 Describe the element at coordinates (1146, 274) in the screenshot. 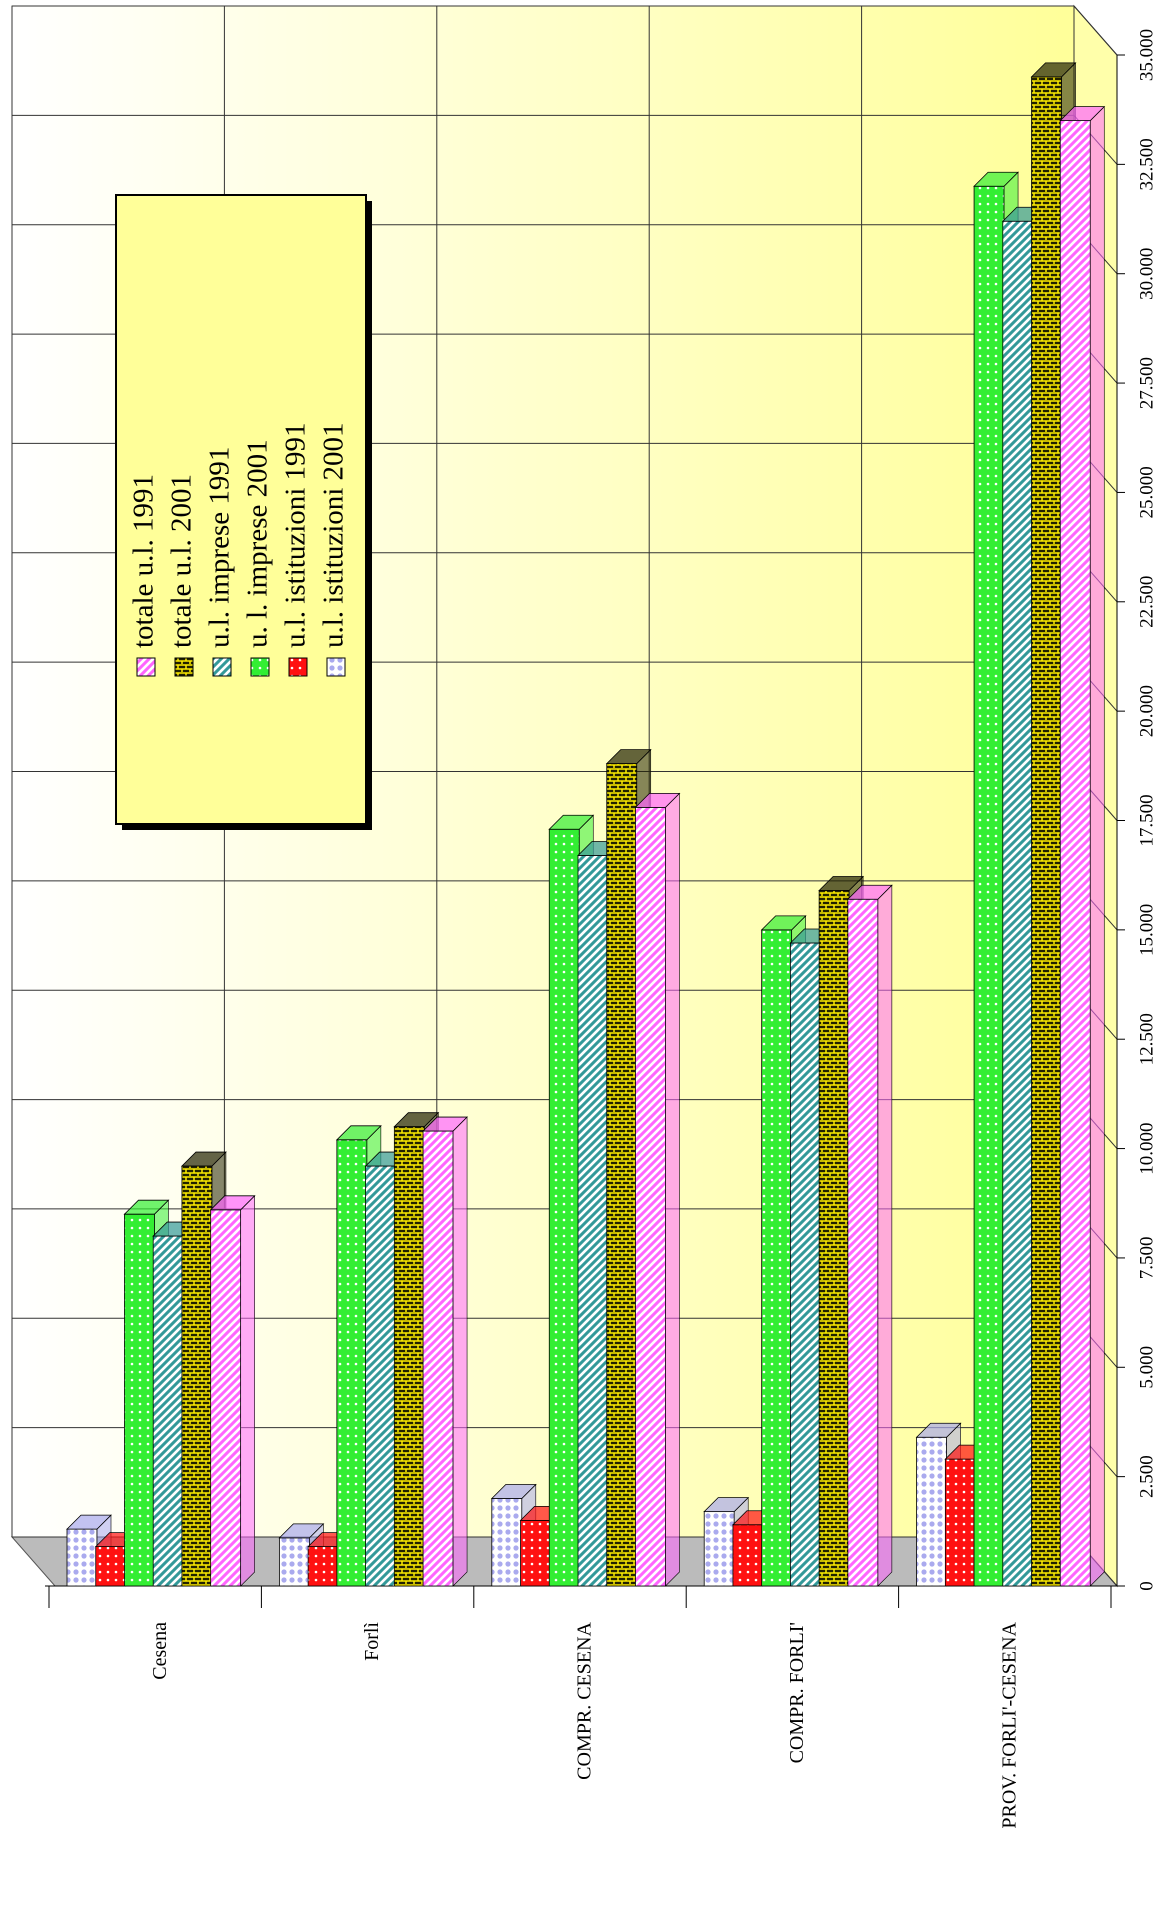

I see `y-tick-label: 30.000` at that location.